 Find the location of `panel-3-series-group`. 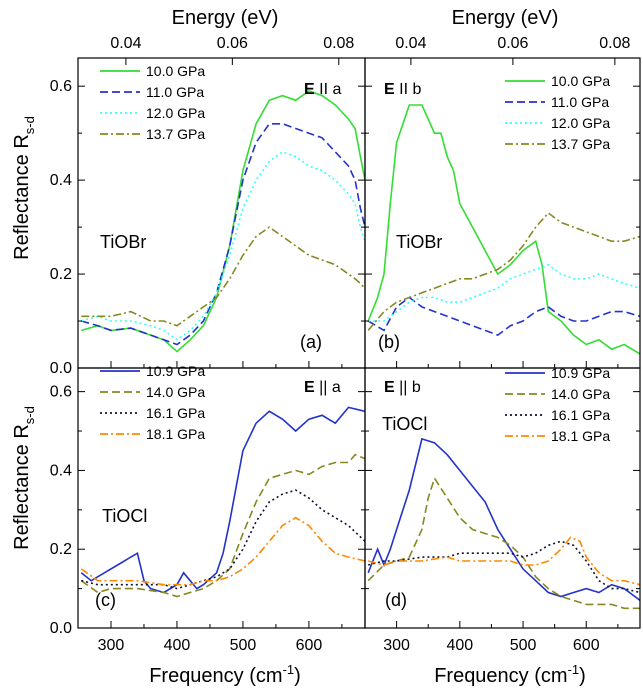

panel-3-series-group is located at coordinates (503, 523).